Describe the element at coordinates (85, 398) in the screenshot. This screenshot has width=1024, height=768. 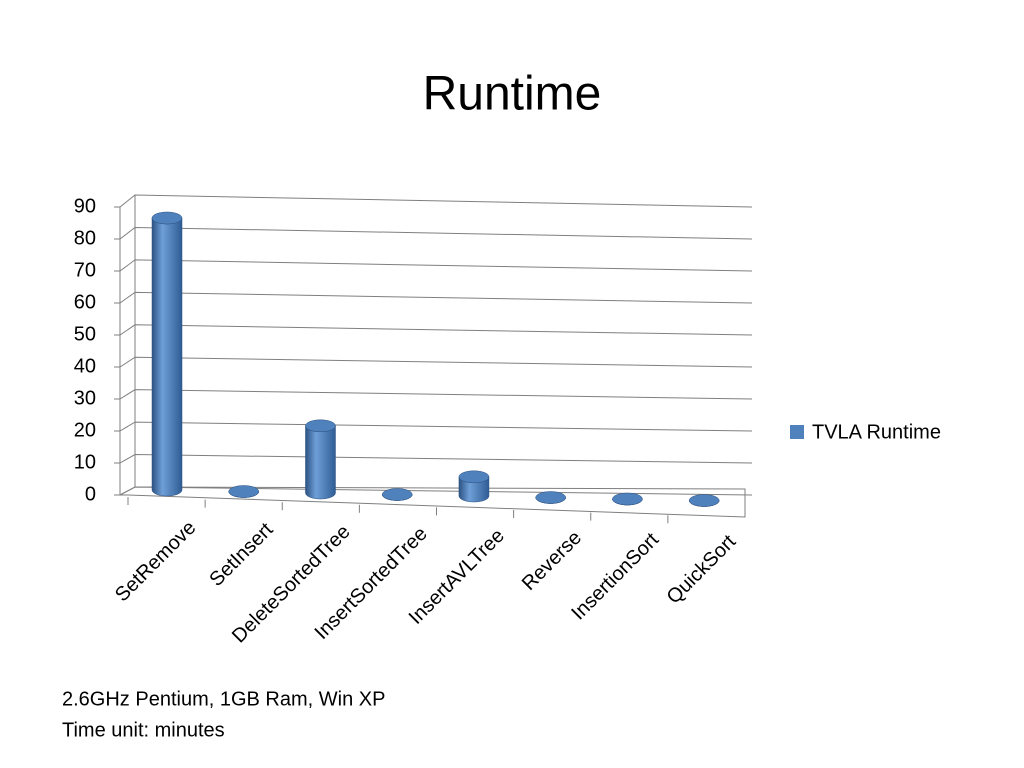
I see `y-tick-label: 30` at that location.